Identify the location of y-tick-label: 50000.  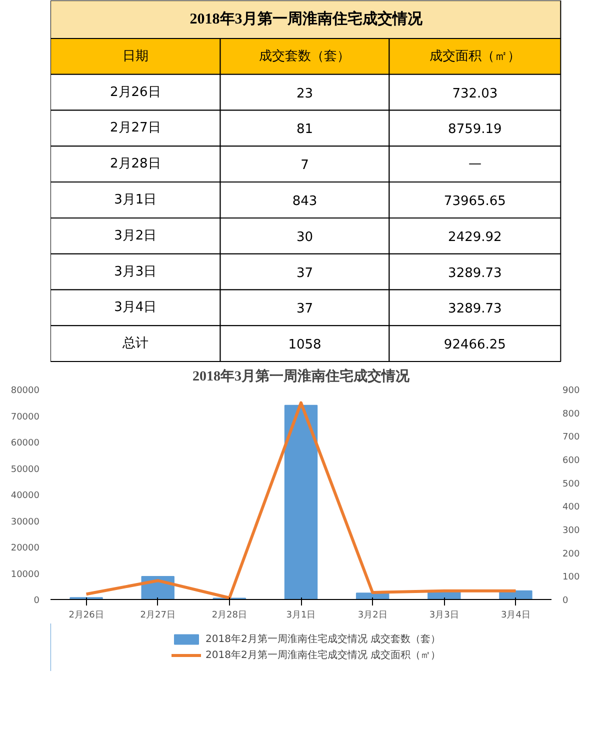
(25, 469).